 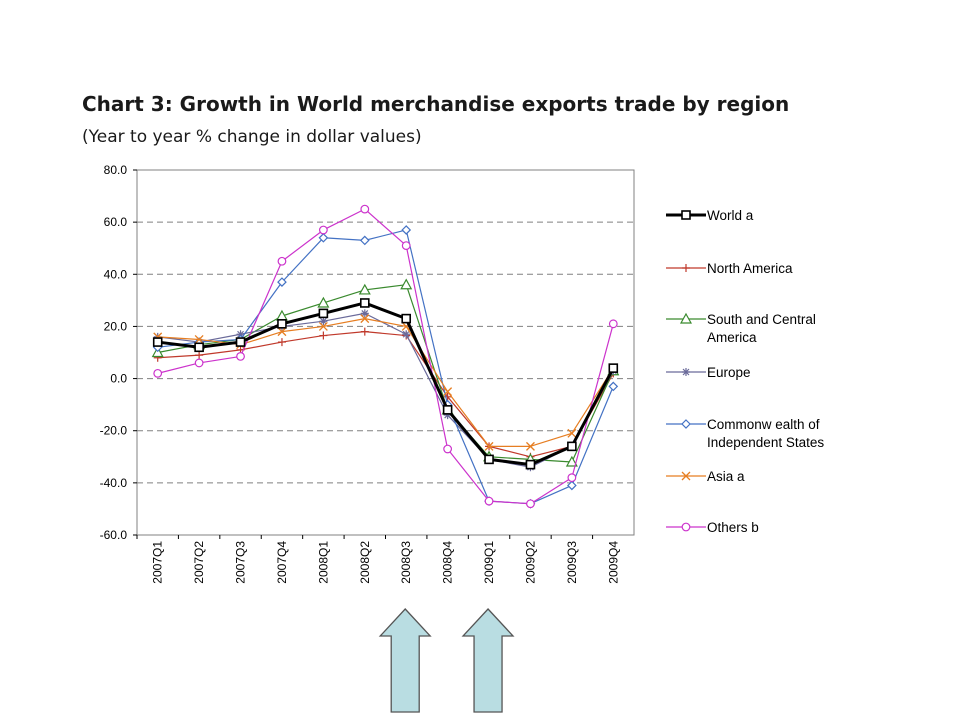 What do you see at coordinates (761, 319) in the screenshot?
I see `legend-label: South and Central` at bounding box center [761, 319].